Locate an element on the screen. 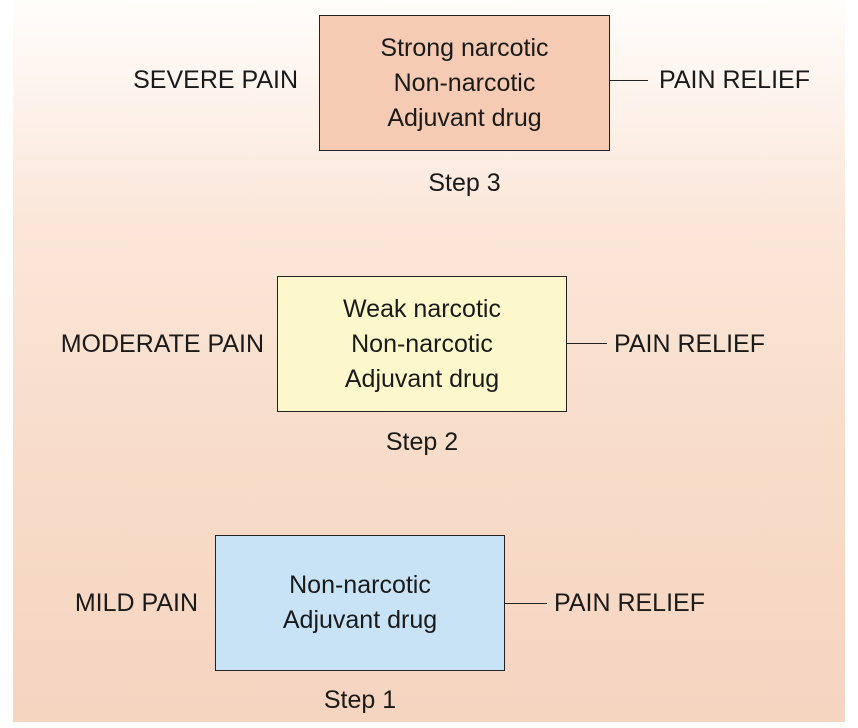 The image size is (858, 728). step-label-1: Step 1 is located at coordinates (360, 700).